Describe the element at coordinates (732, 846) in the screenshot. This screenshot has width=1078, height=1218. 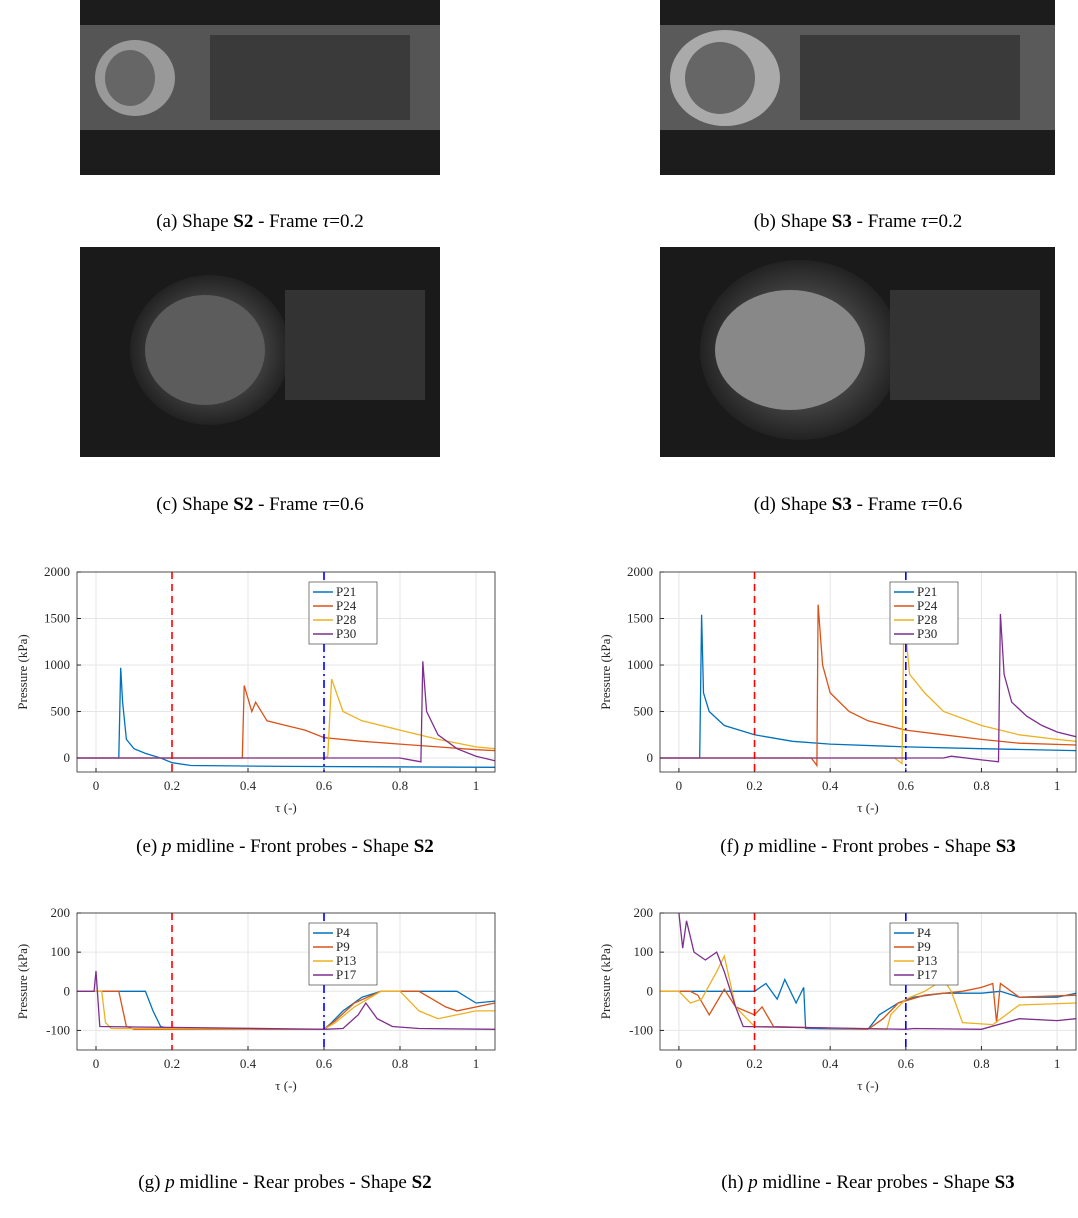
I see `caption-part: (f)` at that location.